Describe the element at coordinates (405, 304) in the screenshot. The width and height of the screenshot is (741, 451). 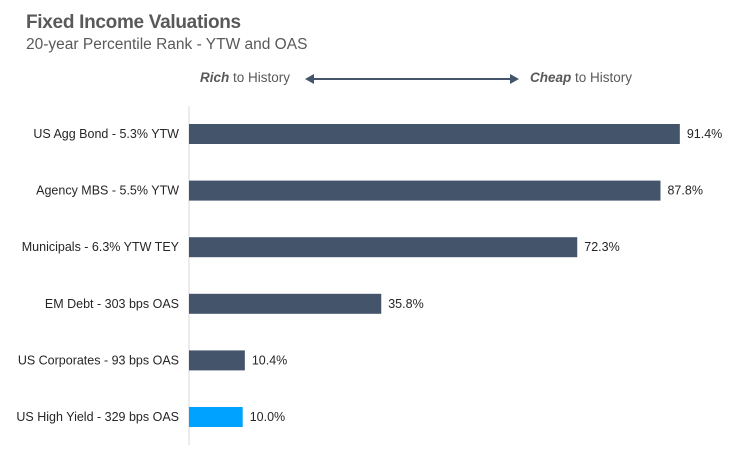
I see `value-label: 35.8%` at that location.